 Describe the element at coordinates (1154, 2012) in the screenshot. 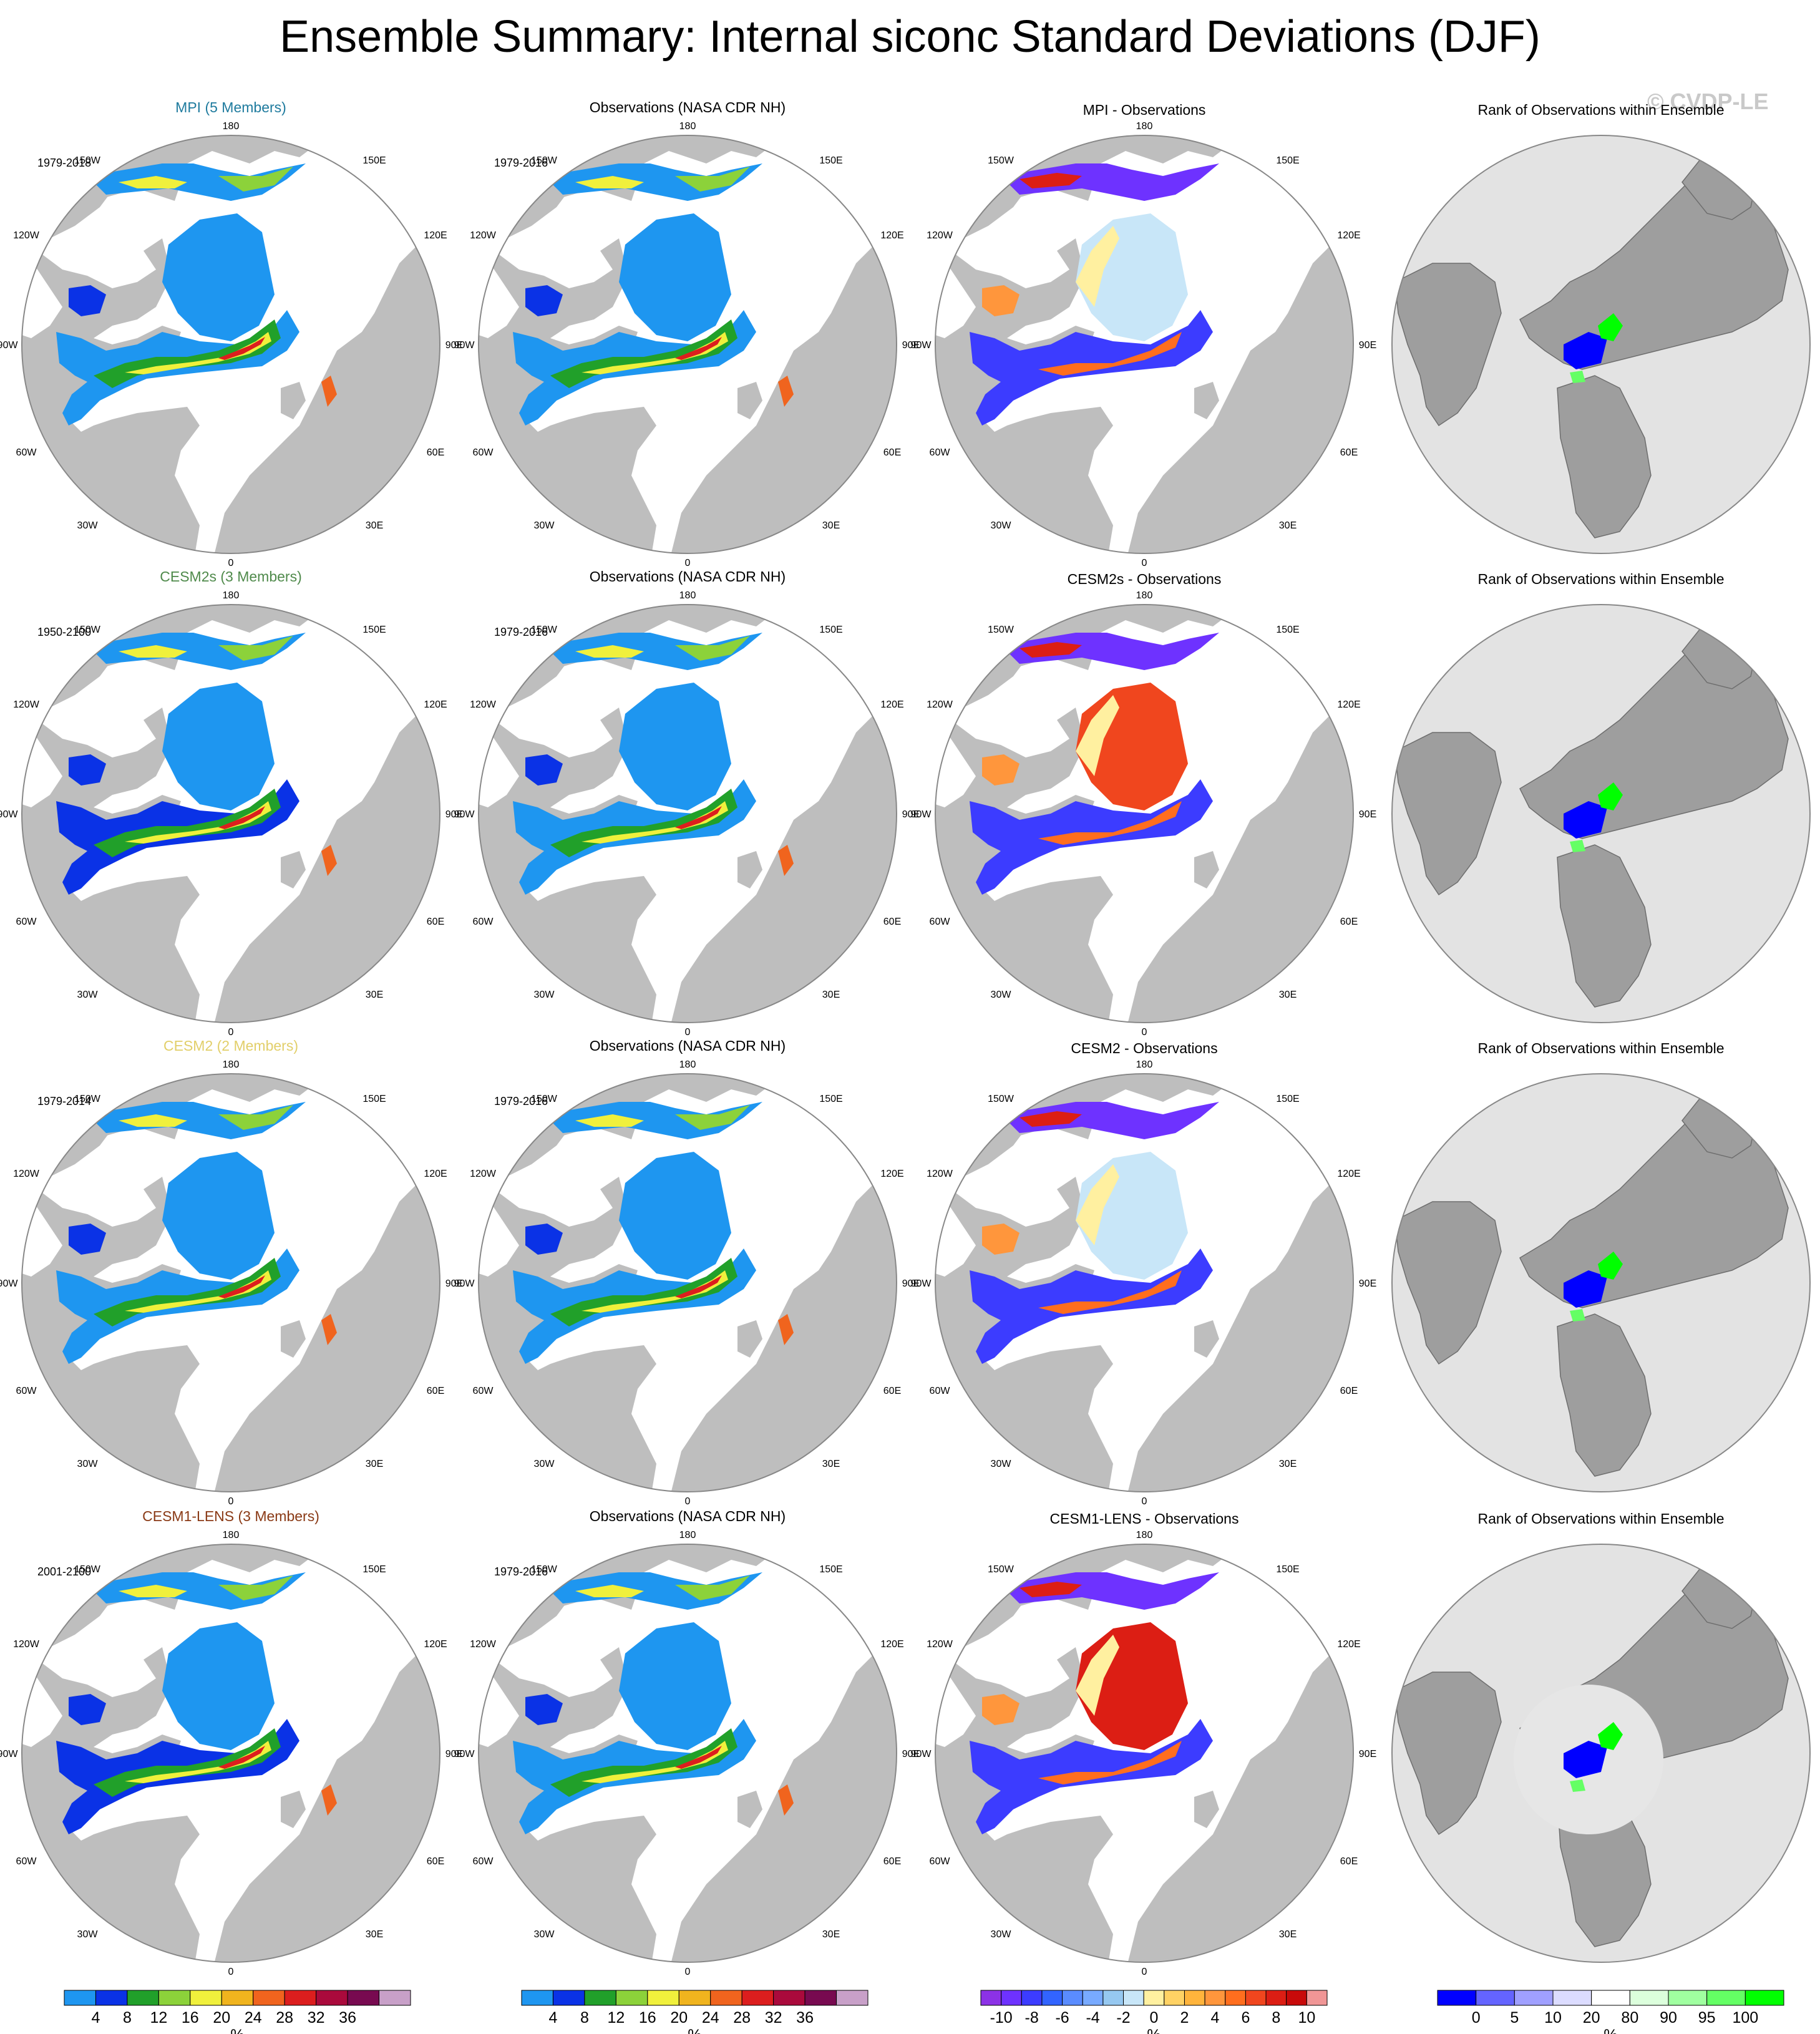

I see `colorbar-diff: -10 -8 -6 -4 -2 0 2 4 6 8 10%` at that location.